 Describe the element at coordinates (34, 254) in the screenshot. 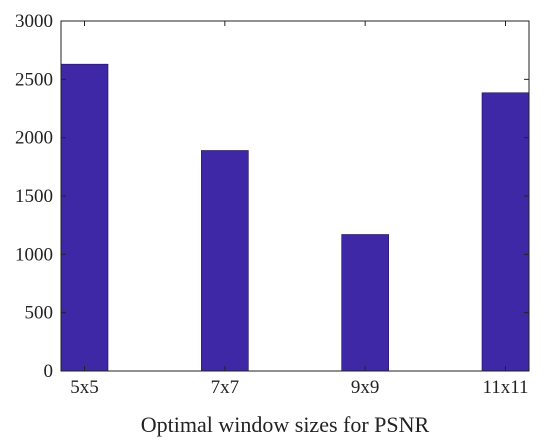

I see `y-tick-label: 1000` at that location.